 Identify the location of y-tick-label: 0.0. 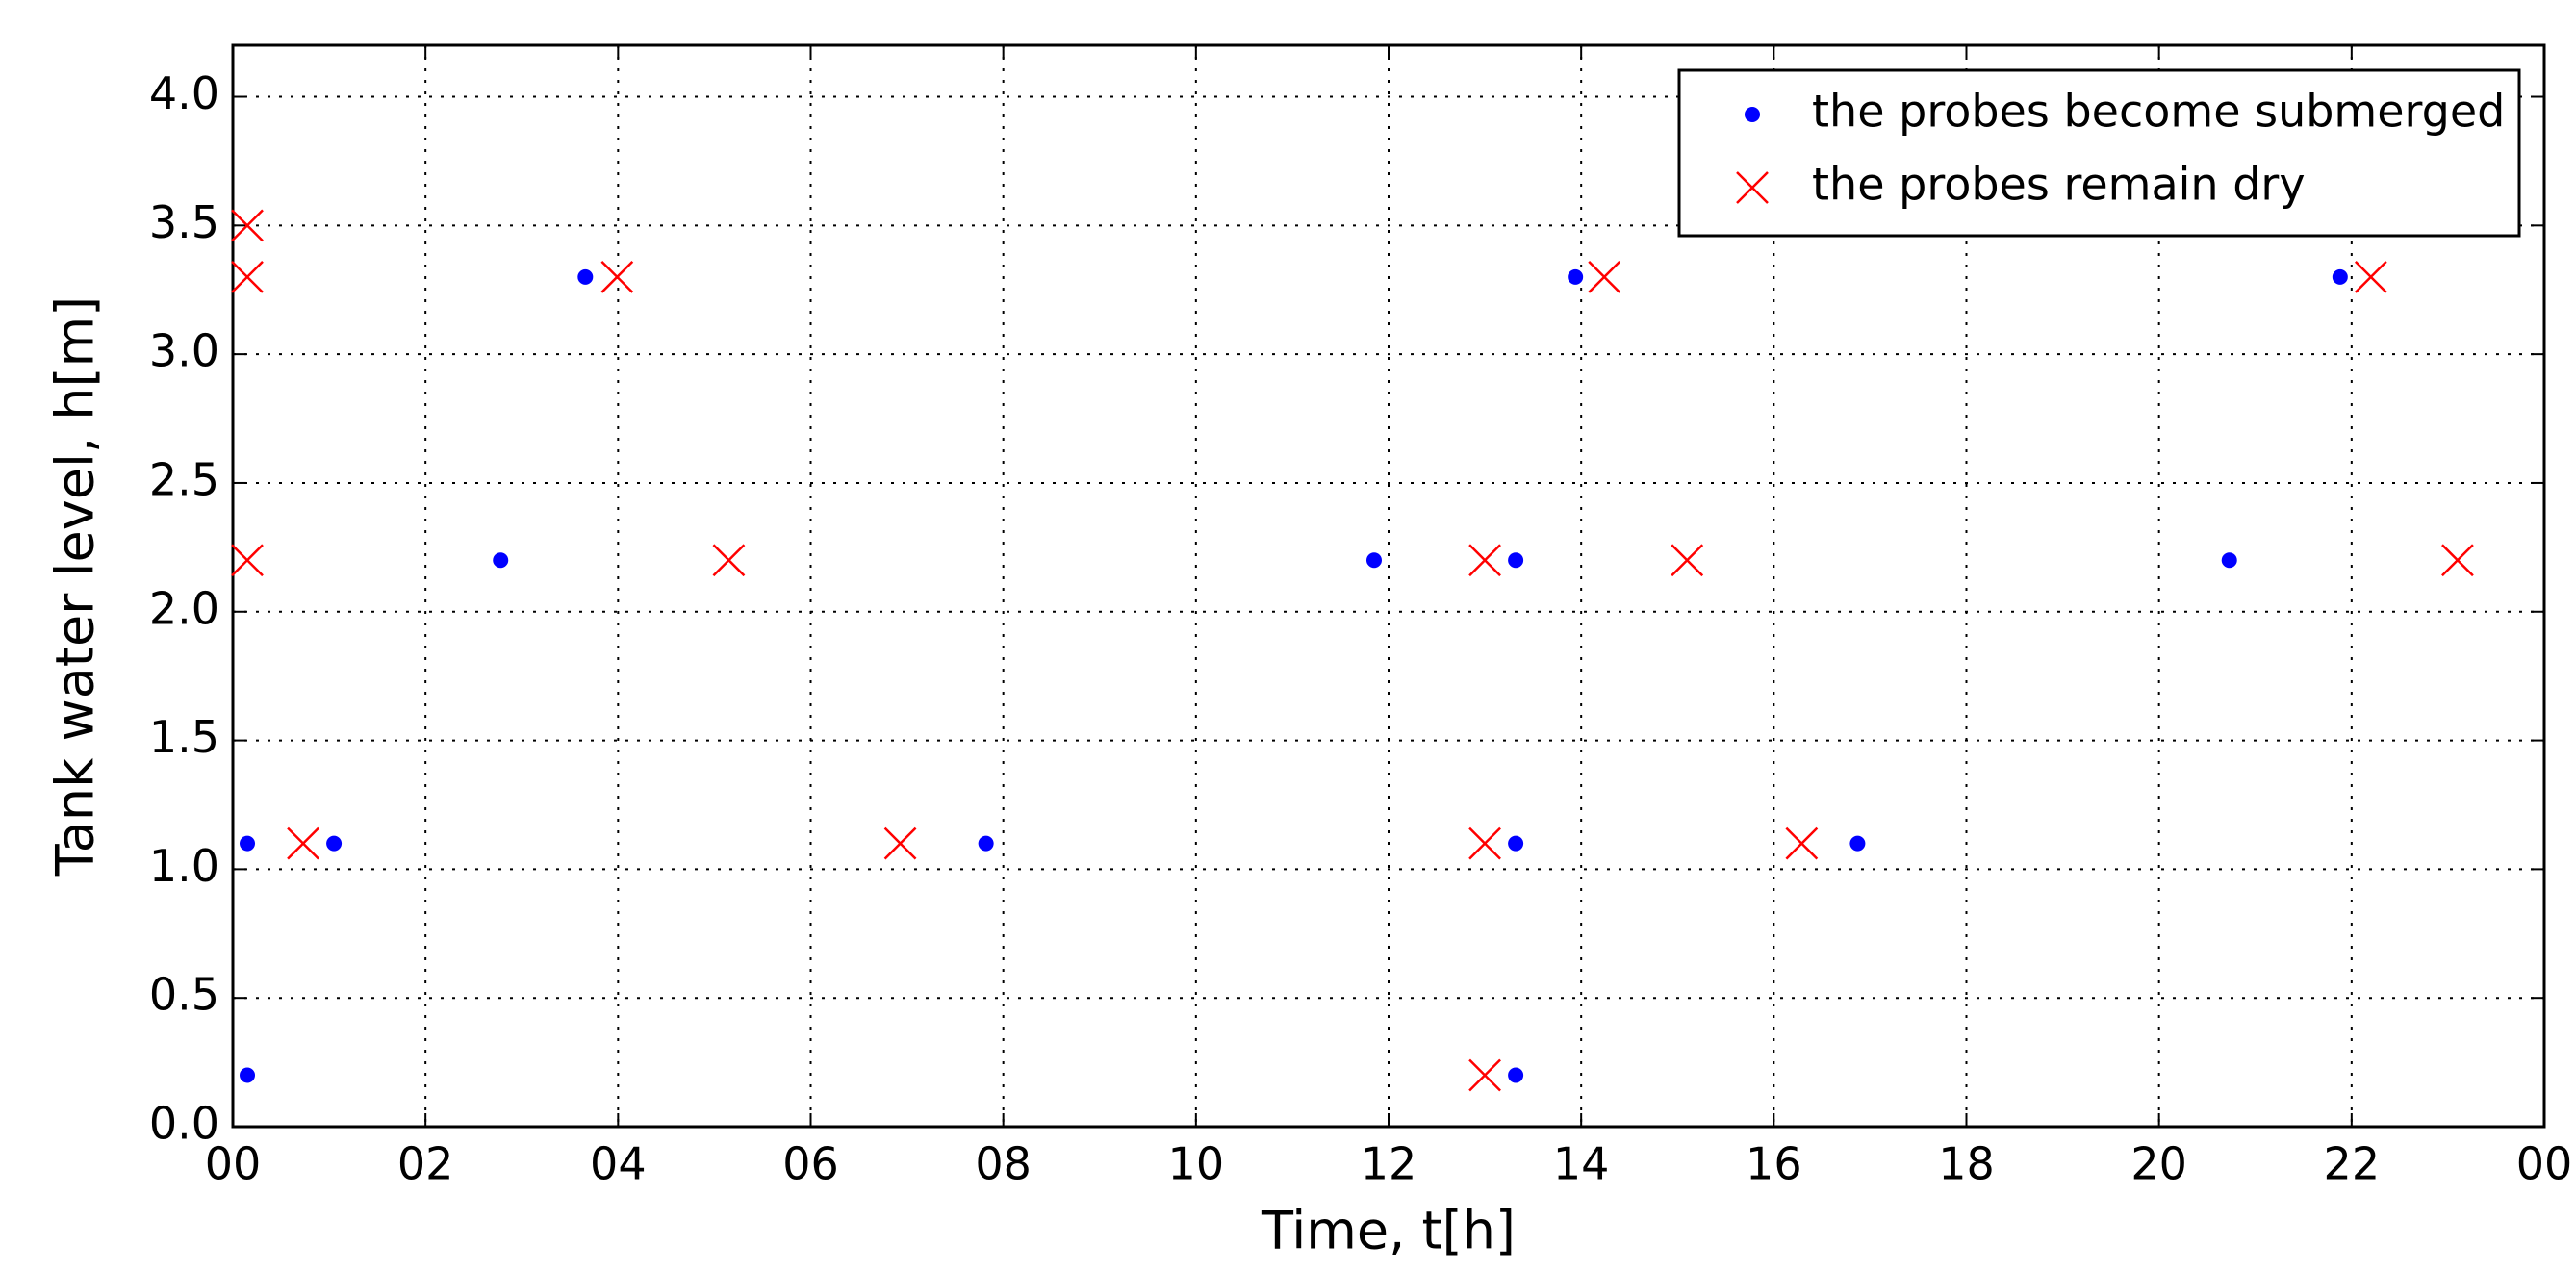
(184, 1124).